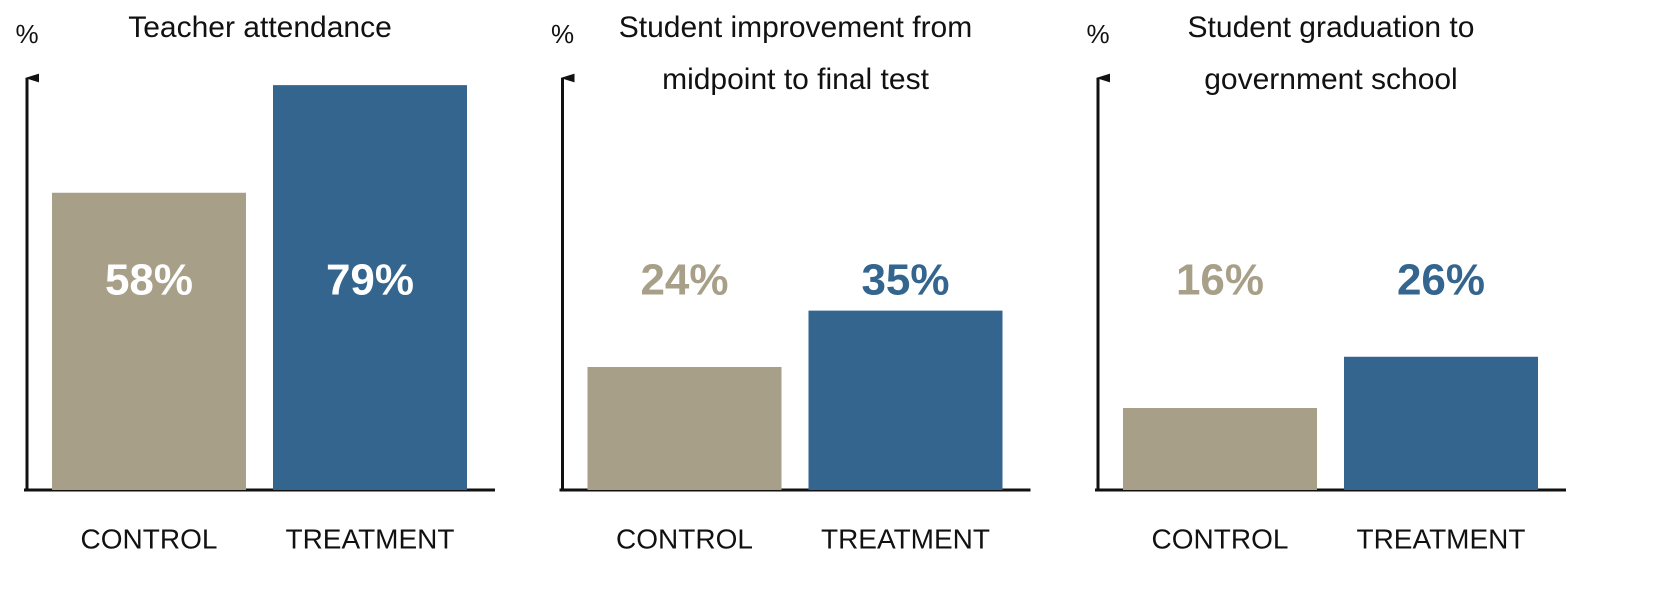 The image size is (1671, 590). What do you see at coordinates (1441, 280) in the screenshot?
I see `value-label: 26%` at bounding box center [1441, 280].